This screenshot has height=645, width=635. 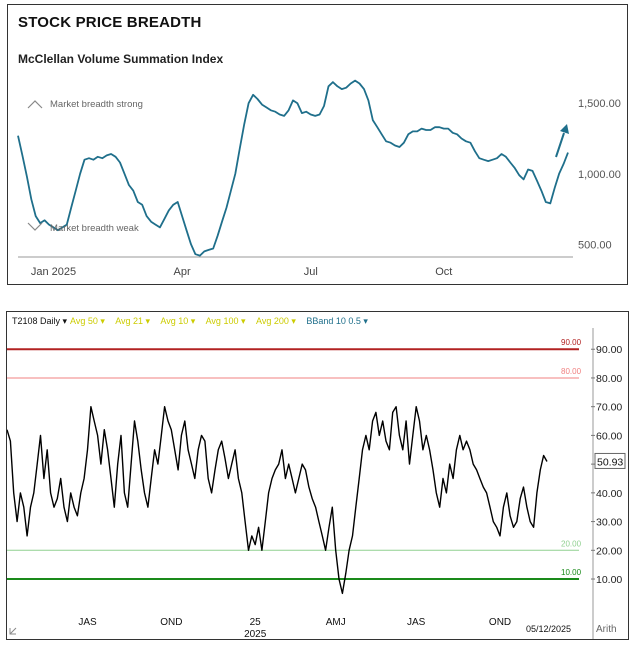 I want to click on reference-line-label: 20.00, so click(x=571, y=543).